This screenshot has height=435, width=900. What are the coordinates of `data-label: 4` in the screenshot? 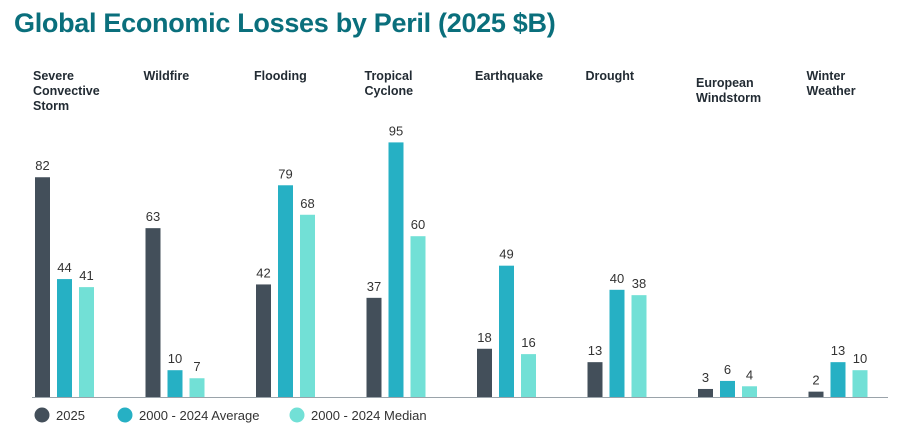 It's located at (749, 374).